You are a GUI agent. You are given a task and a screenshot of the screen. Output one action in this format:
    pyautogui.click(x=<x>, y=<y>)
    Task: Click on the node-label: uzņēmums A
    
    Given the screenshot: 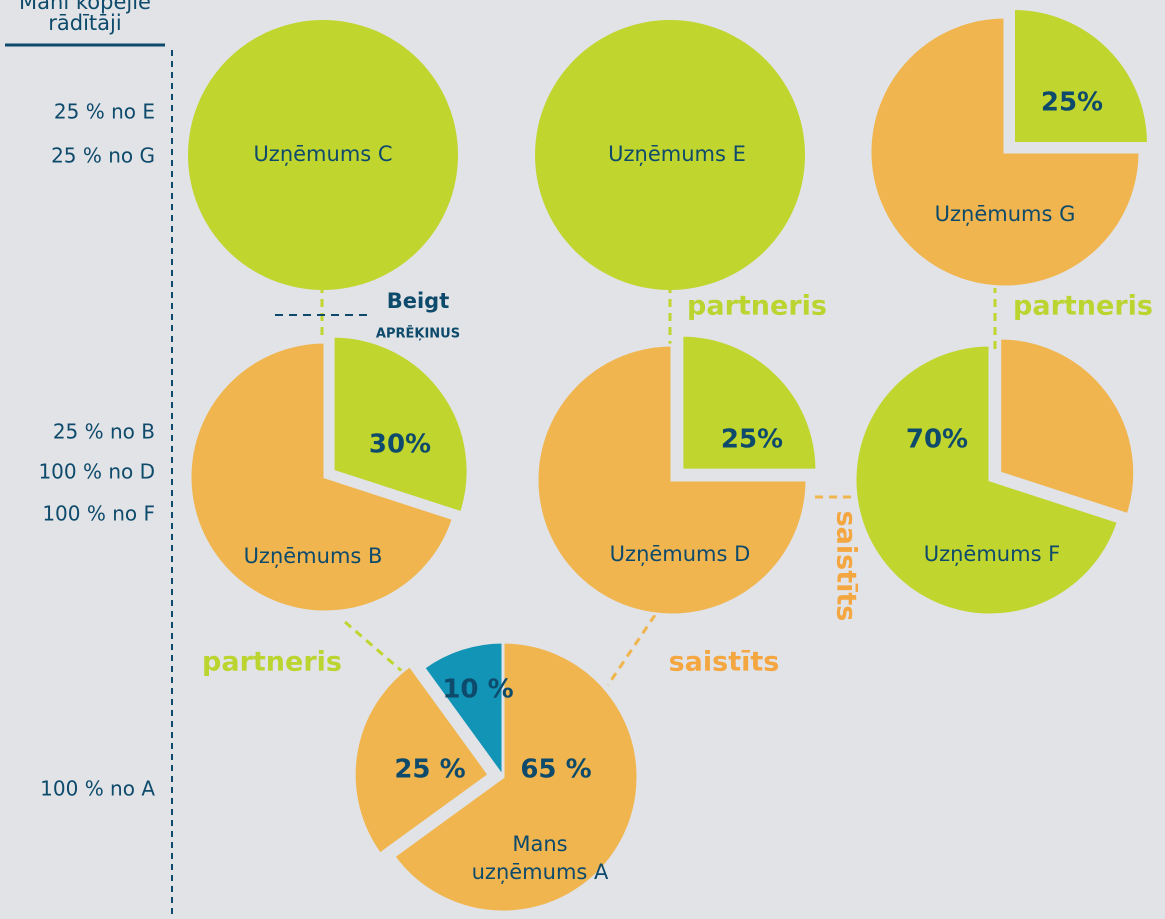 What is the action you would take?
    pyautogui.click(x=540, y=872)
    